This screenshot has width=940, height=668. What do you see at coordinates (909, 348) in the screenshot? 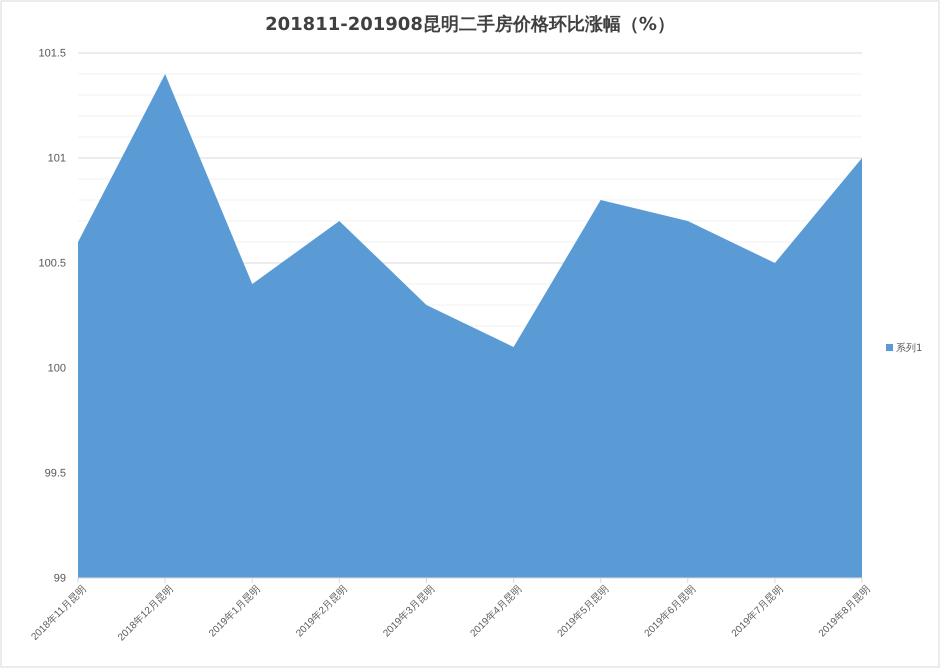
I see `legend-label: 系列1` at bounding box center [909, 348].